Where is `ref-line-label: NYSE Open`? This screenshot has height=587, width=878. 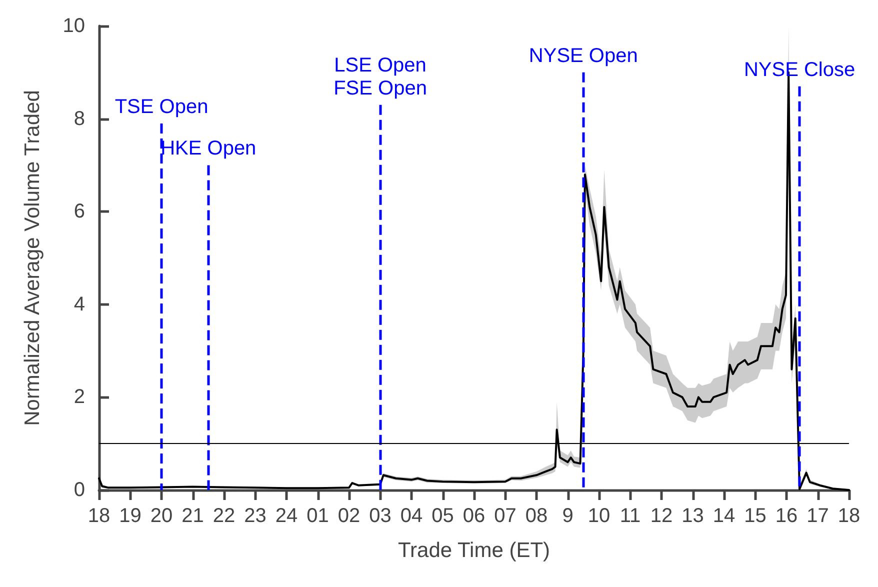
ref-line-label: NYSE Open is located at coordinates (583, 55).